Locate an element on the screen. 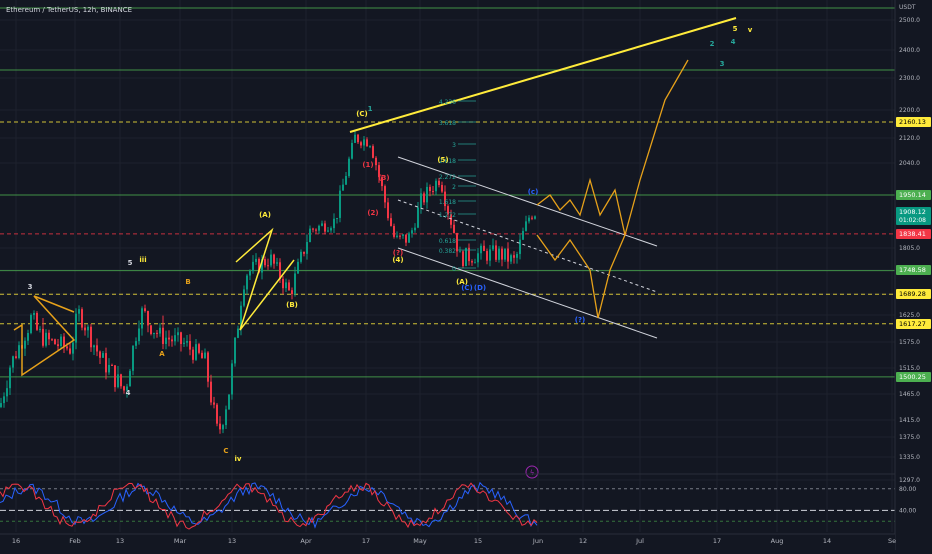 This screenshot has width=932, height=554. time-tick: Se is located at coordinates (892, 541).